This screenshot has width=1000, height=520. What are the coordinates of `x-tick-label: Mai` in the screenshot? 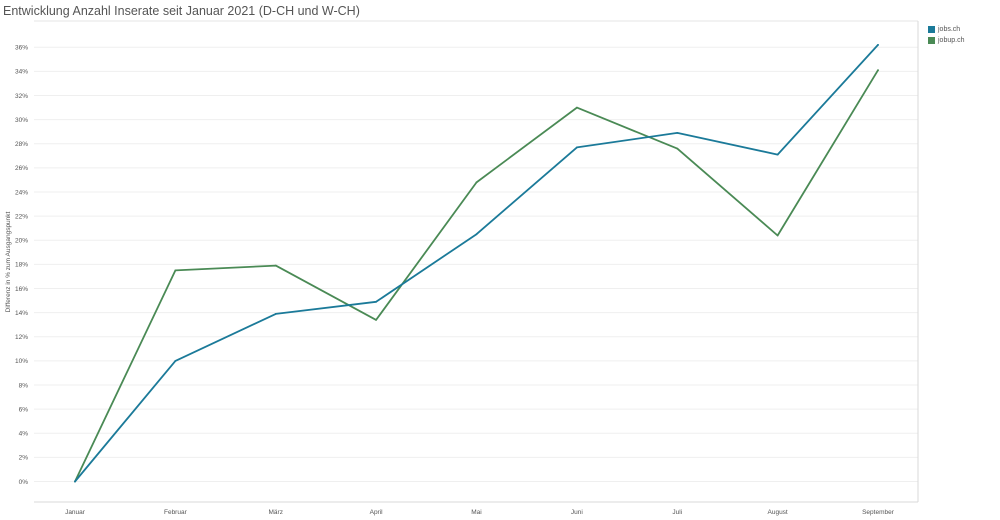 It's located at (476, 512).